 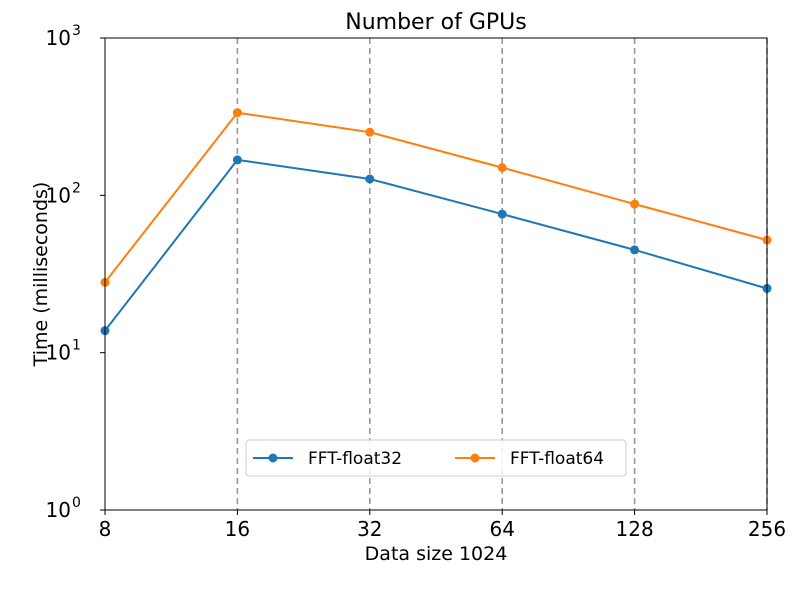 I want to click on x-tick-label: 16, so click(x=237, y=529).